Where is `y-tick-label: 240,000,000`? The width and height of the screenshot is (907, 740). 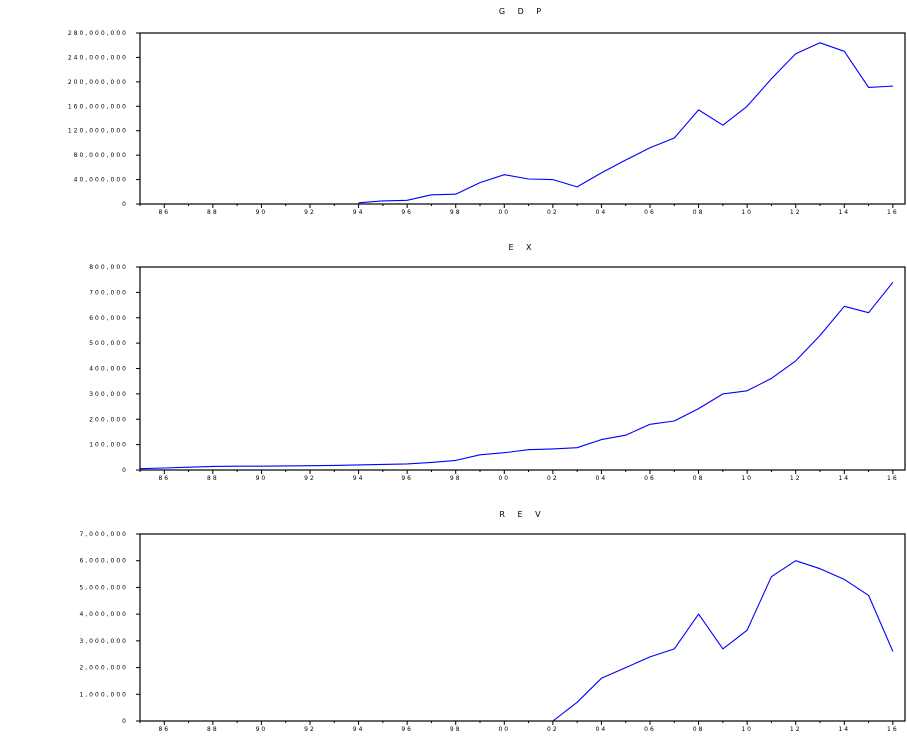
y-tick-label: 240,000,000 is located at coordinates (98, 57).